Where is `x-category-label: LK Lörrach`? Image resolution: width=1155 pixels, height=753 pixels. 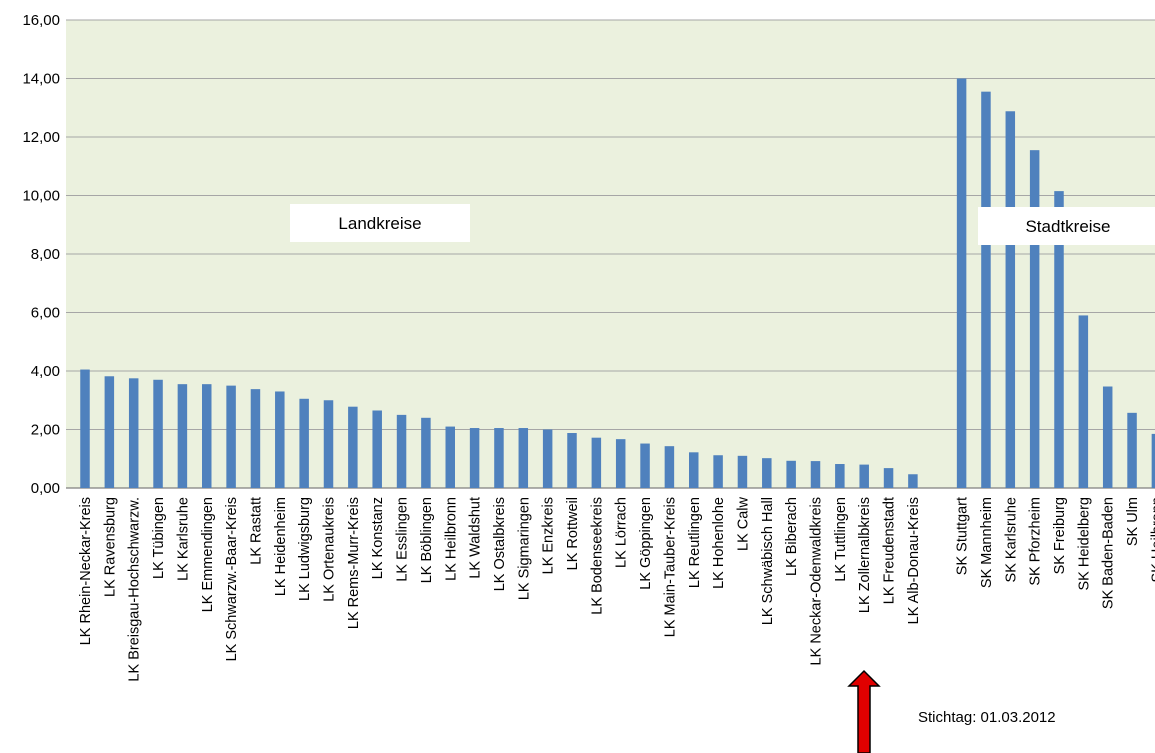 x-category-label: LK Lörrach is located at coordinates (622, 532).